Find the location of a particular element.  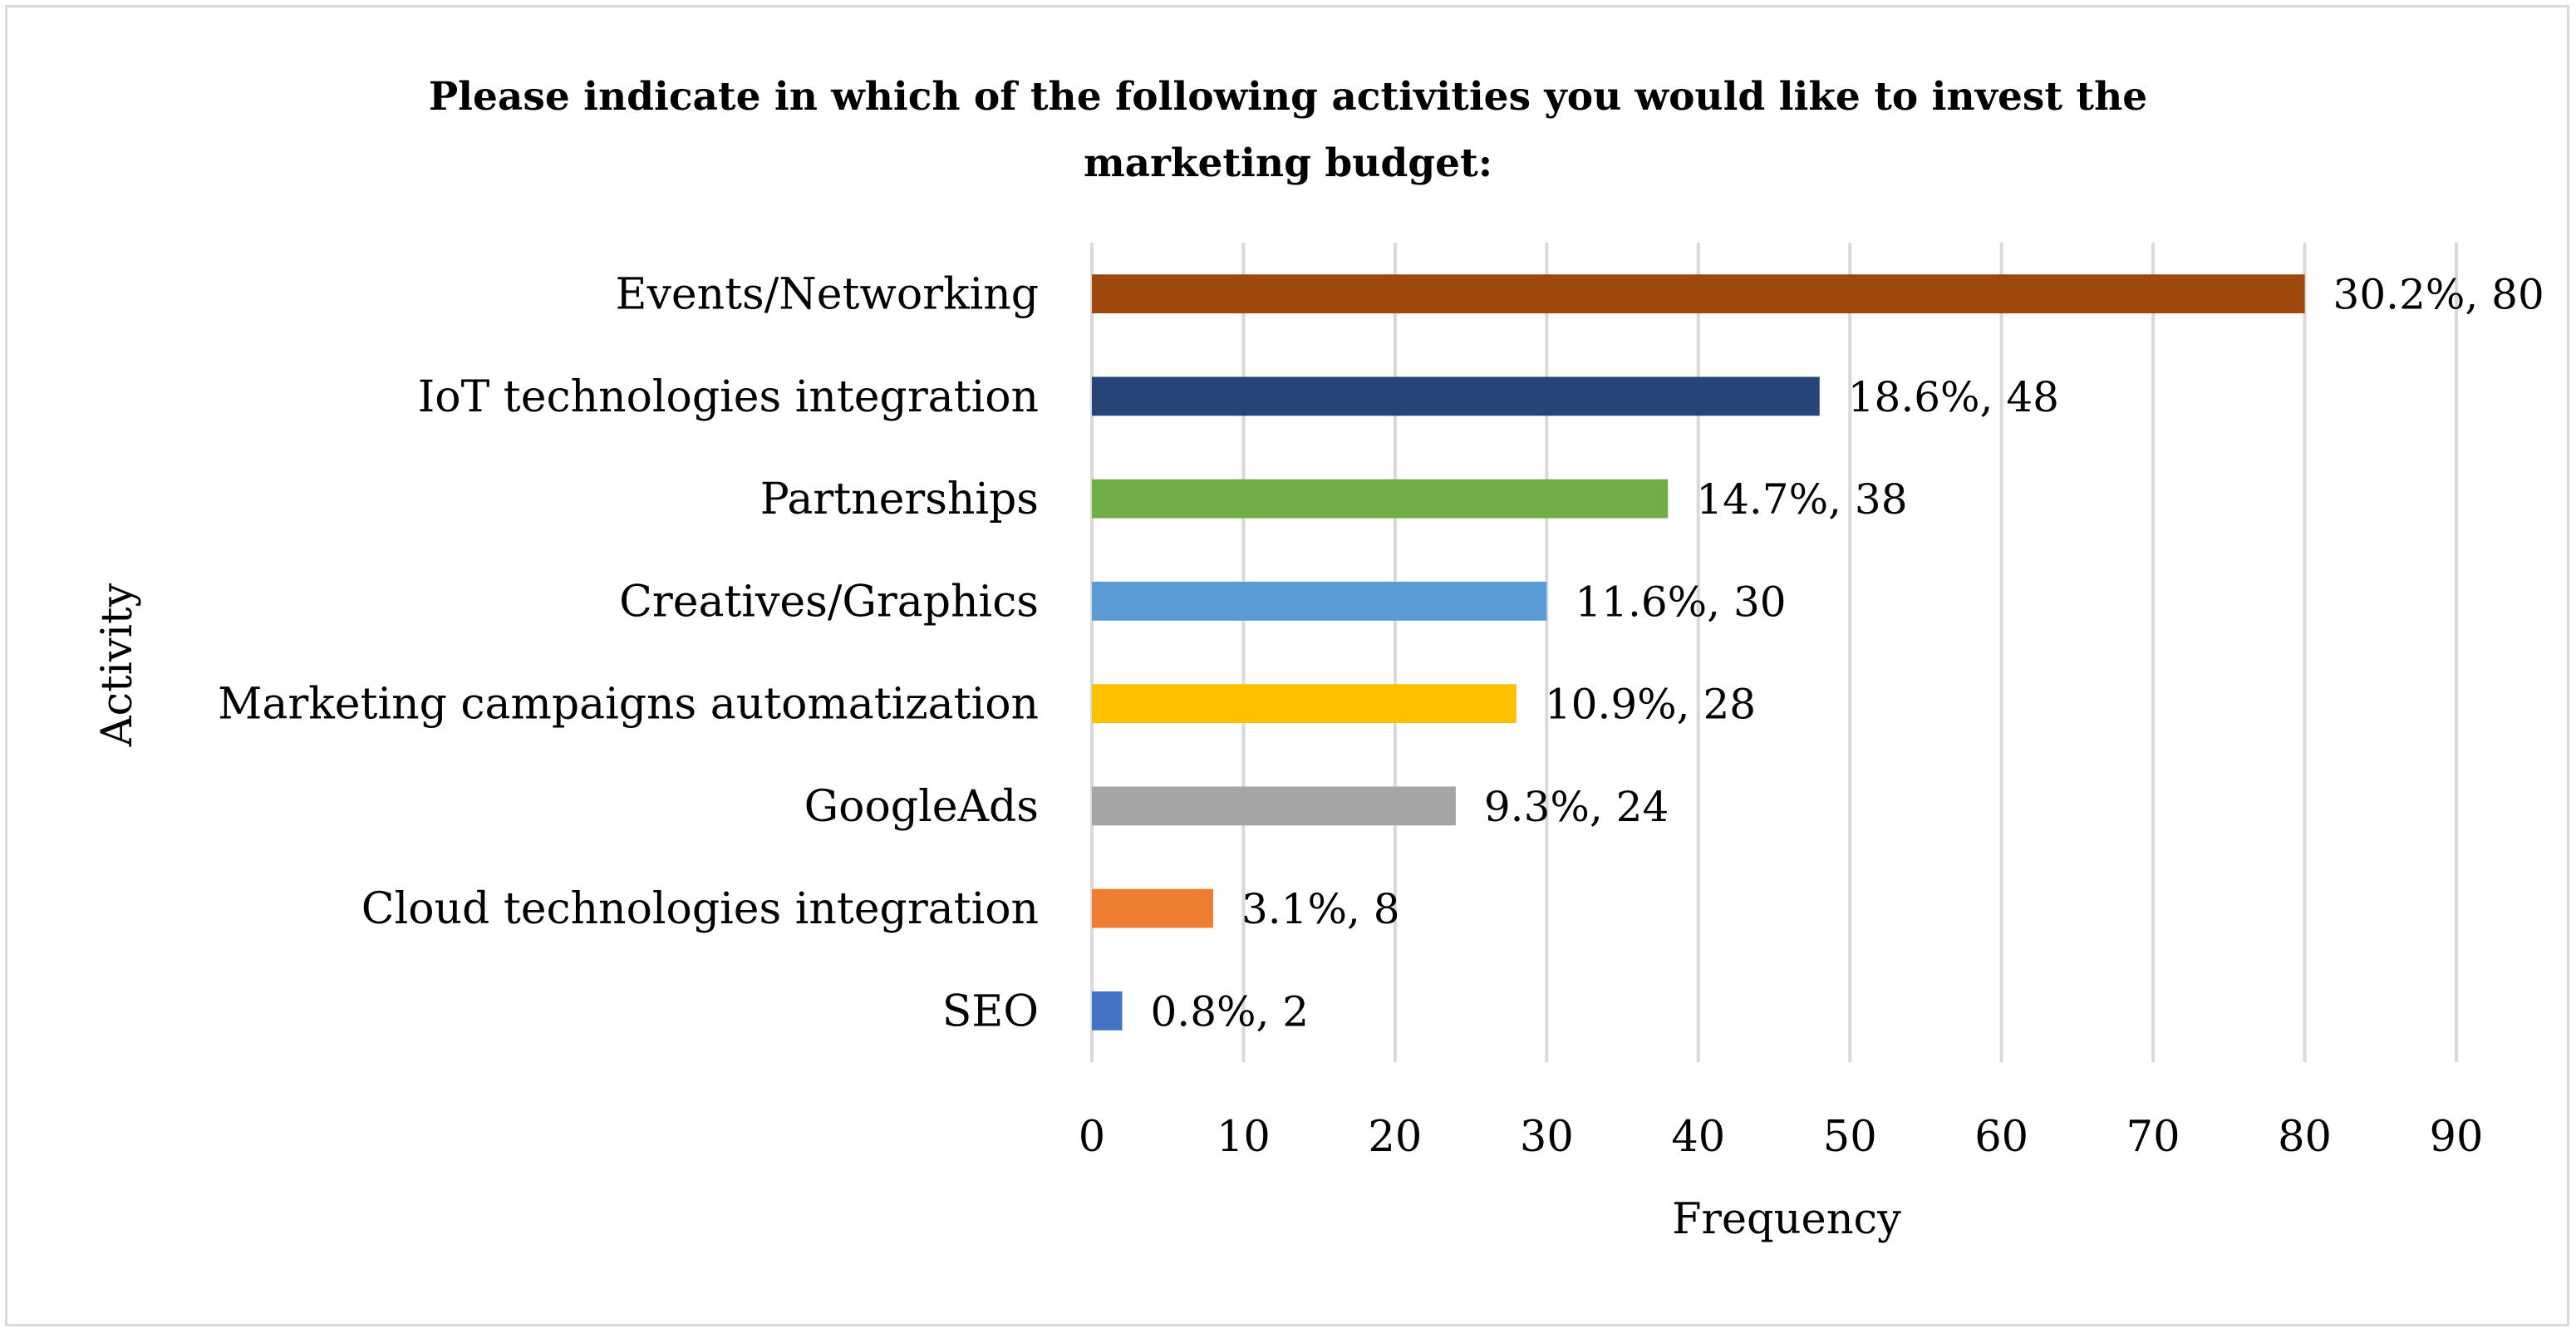

data-label-7: 3.1%, 8 is located at coordinates (1320, 909).